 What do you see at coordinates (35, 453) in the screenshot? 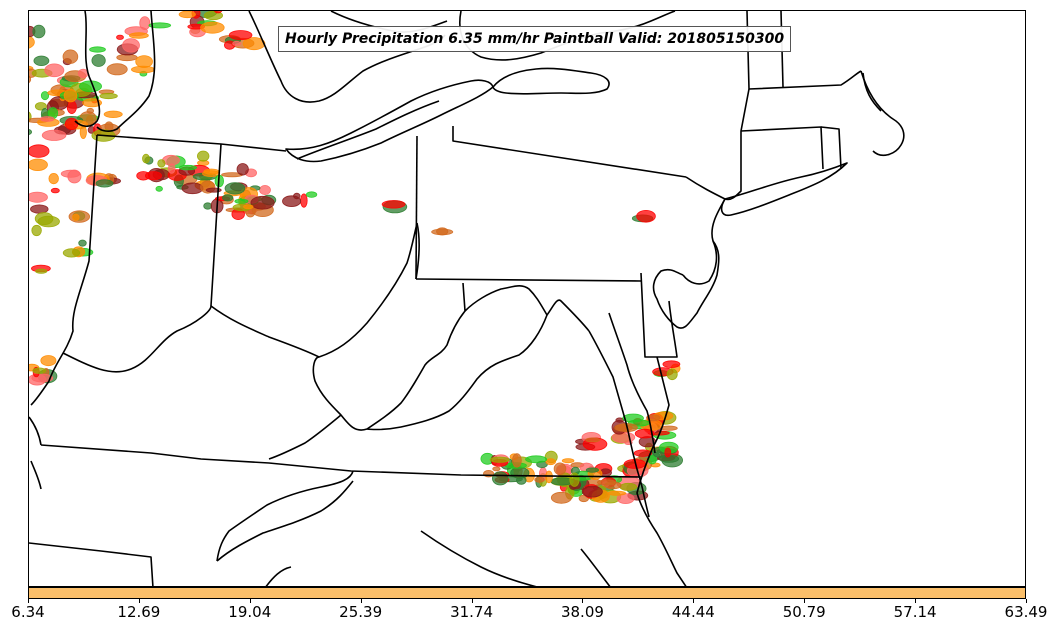
I see `kentucky-west-rivers` at bounding box center [35, 453].